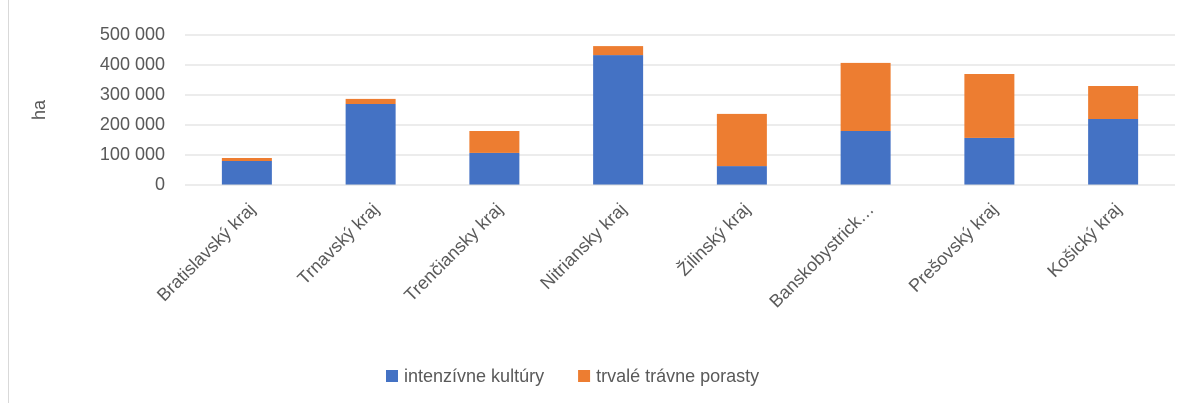 The image size is (1197, 403). Describe the element at coordinates (206, 252) in the screenshot. I see `x-tick-label: Bratislavský kraj` at that location.